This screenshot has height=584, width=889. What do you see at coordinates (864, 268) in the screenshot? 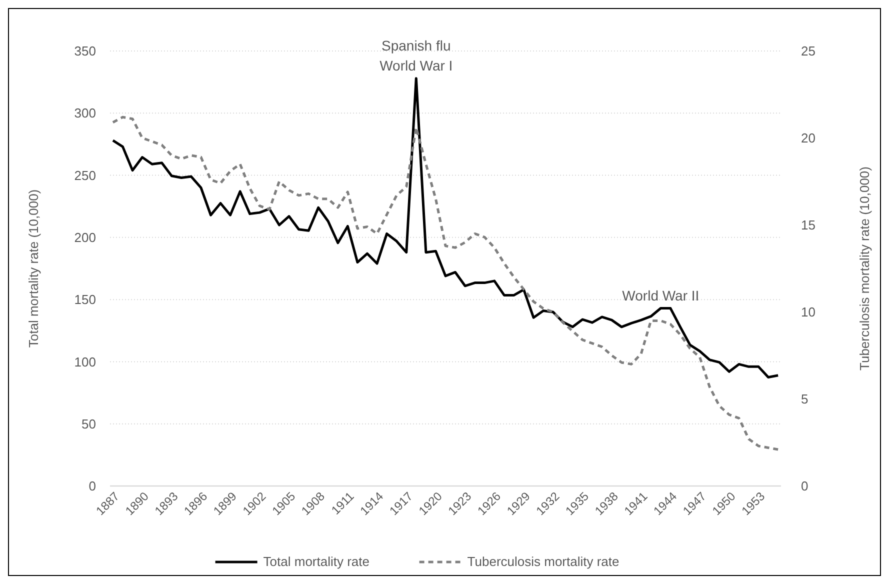
I see `y2-axis-title: Tuberculosis mortality rate (10,000)` at bounding box center [864, 268].